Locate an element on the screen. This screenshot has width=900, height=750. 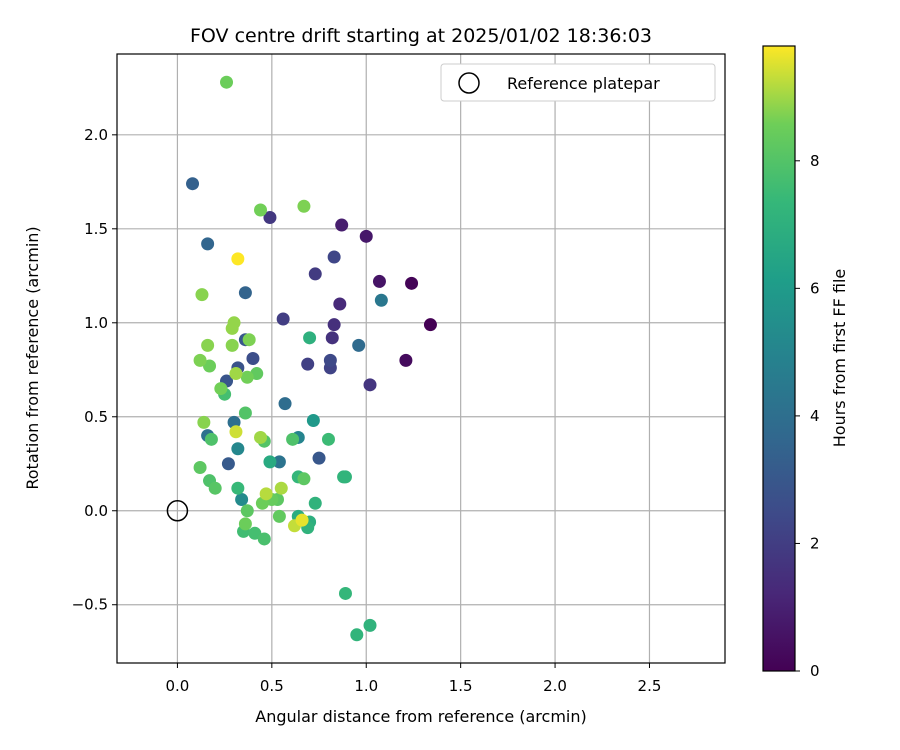
y-tick-label: −0.5 is located at coordinates (90, 605).